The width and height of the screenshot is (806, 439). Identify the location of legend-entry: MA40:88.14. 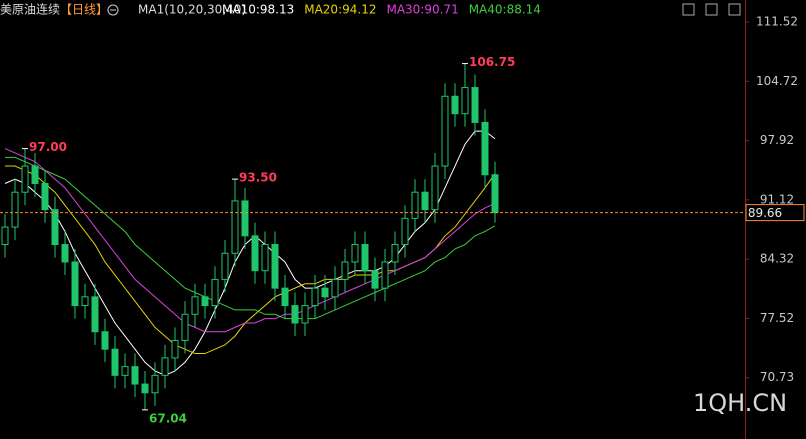
(505, 10).